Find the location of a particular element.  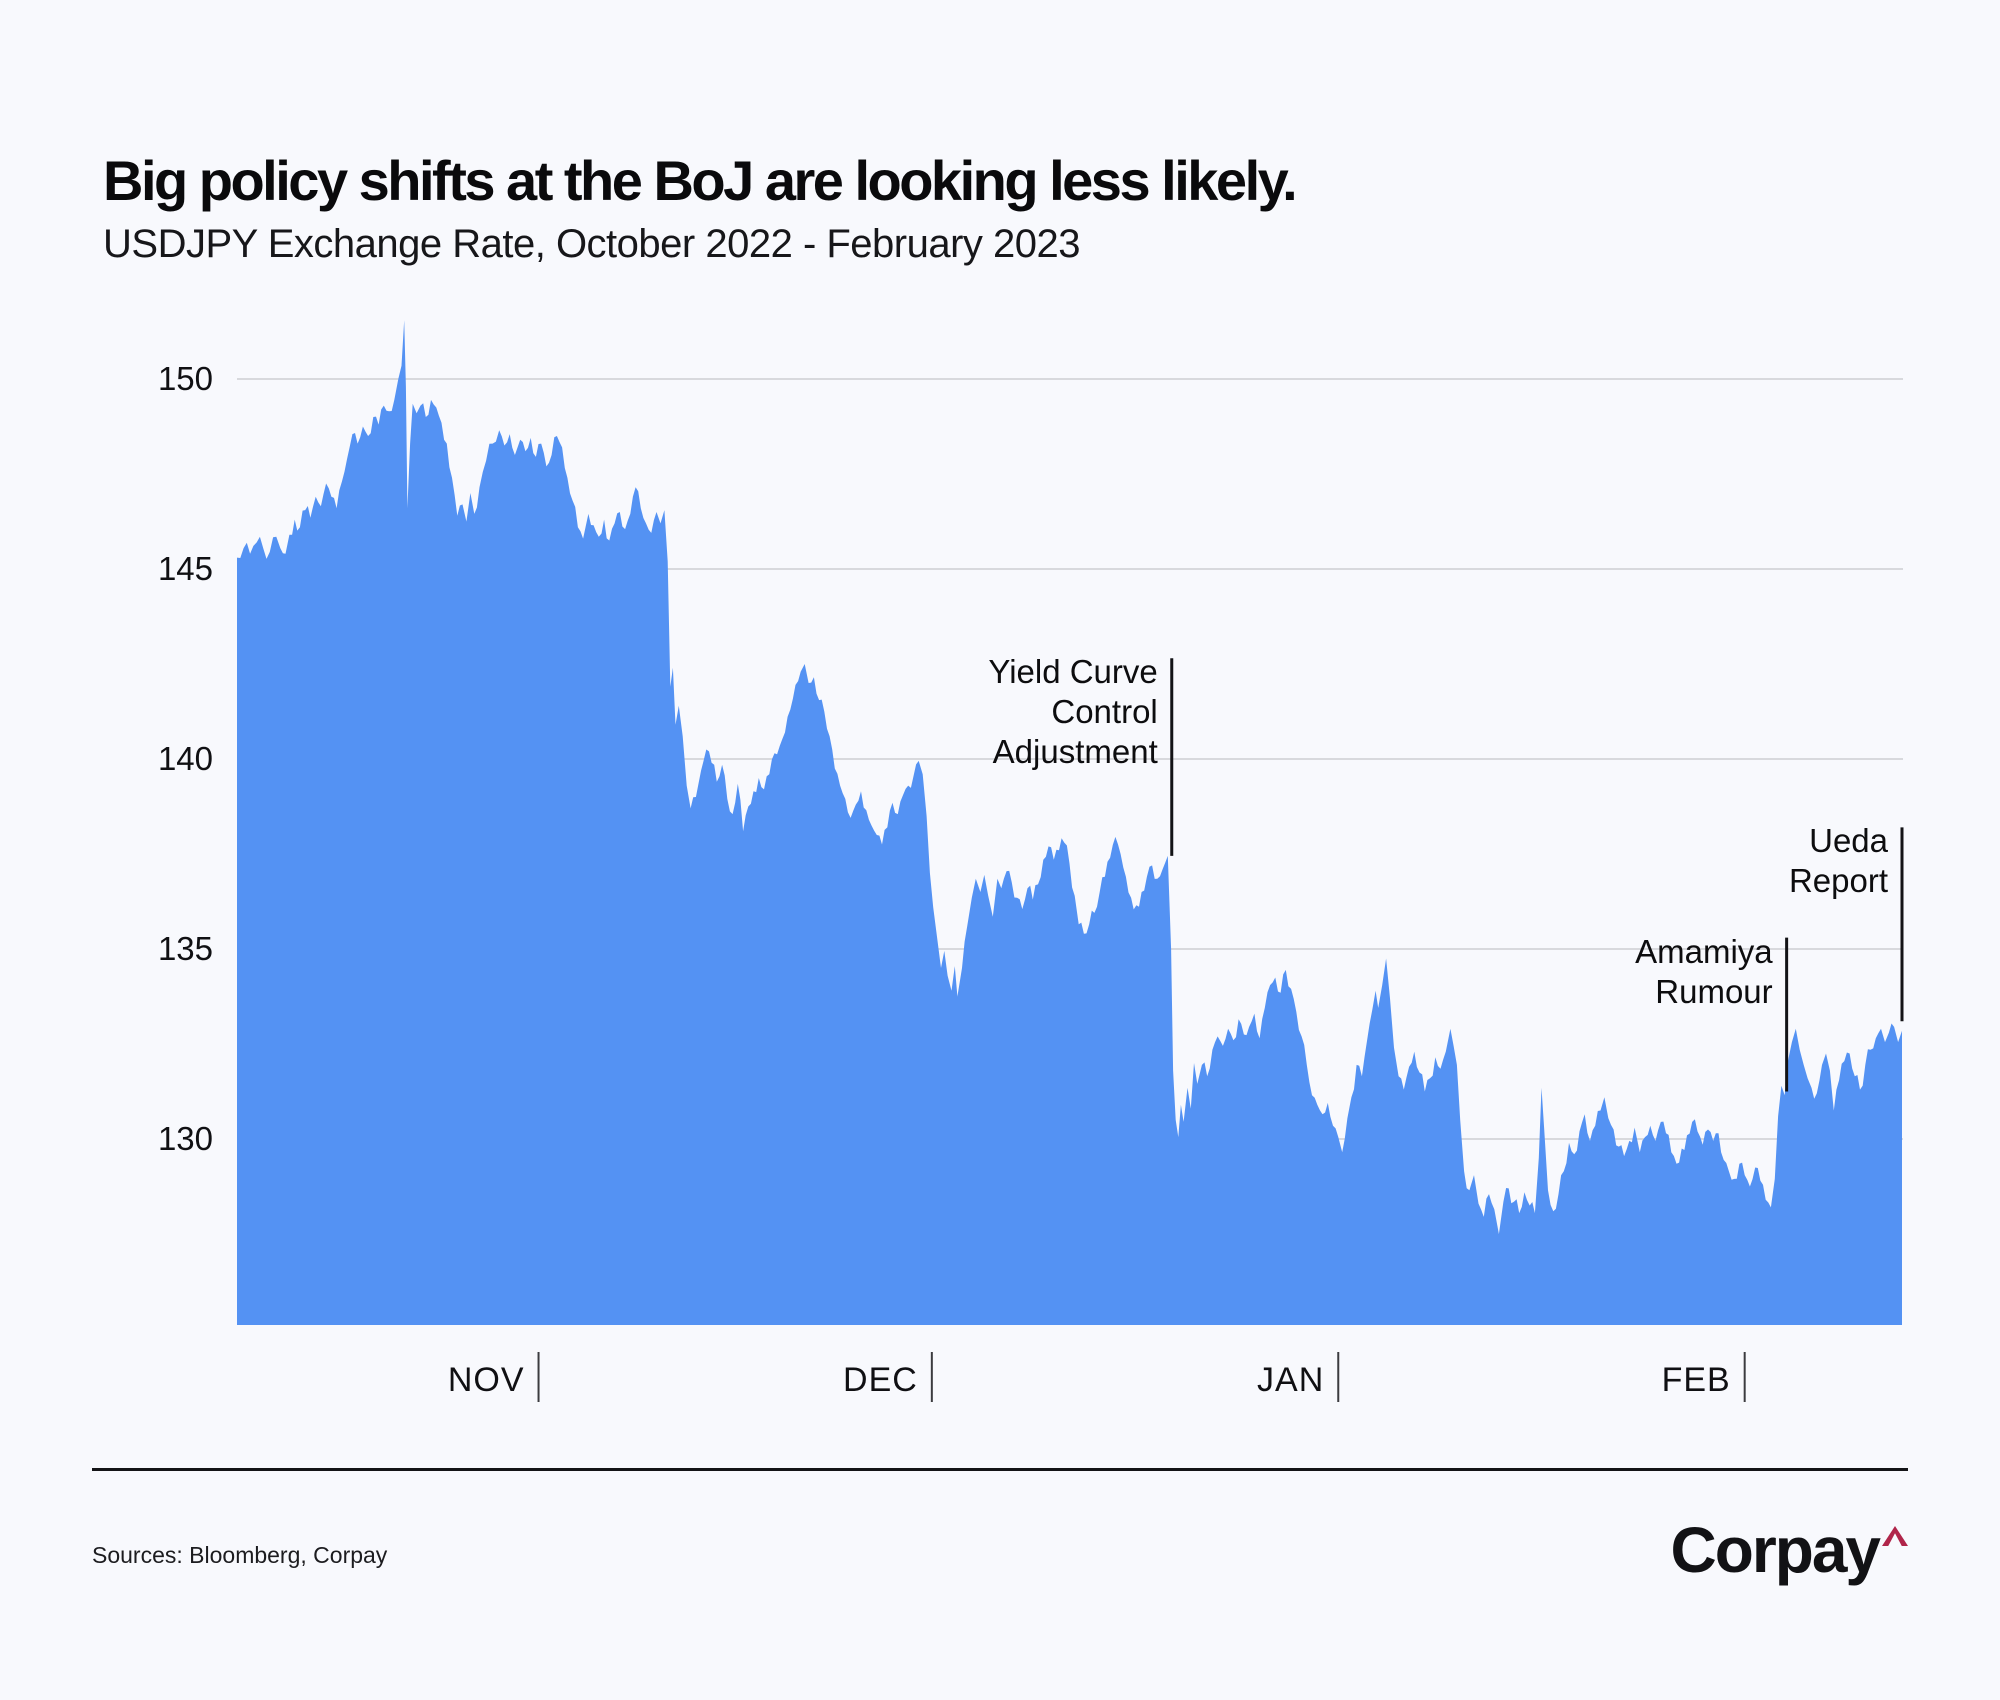

y-axis-label-135: 135 is located at coordinates (185, 948).